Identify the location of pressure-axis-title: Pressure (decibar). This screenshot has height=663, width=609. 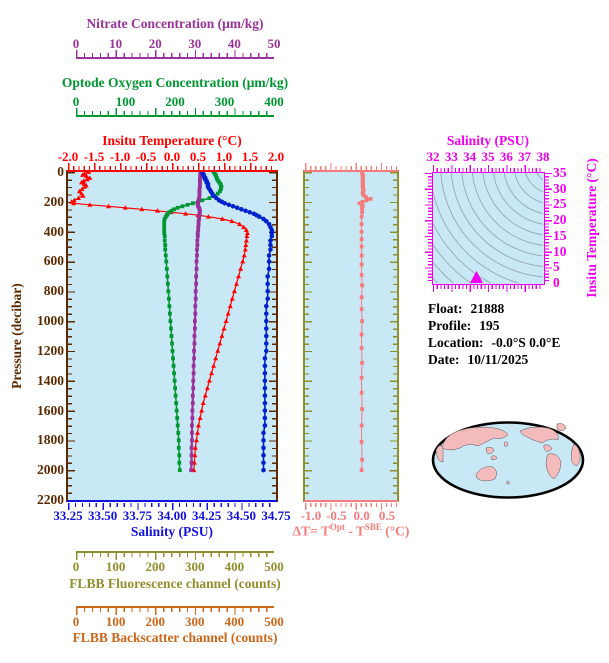
(16, 336).